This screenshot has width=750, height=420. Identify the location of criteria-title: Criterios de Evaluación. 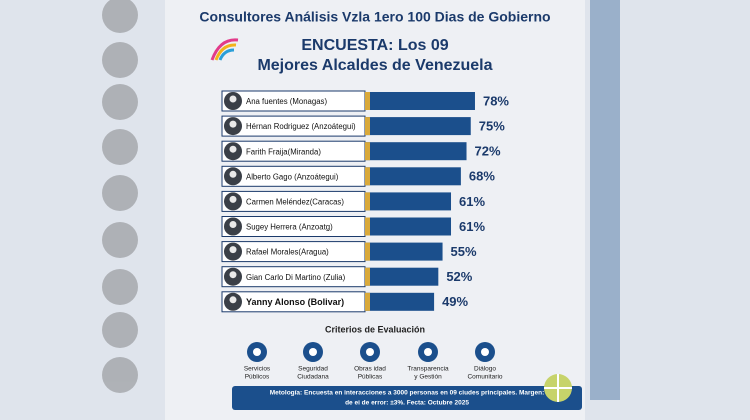
(375, 329).